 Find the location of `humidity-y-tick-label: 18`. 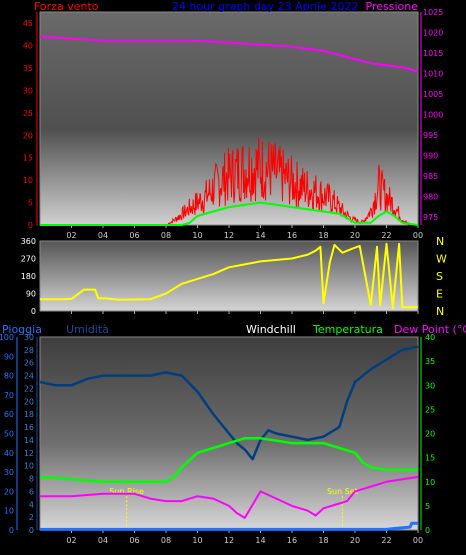

humidity-y-tick-label: 18 is located at coordinates (29, 414).